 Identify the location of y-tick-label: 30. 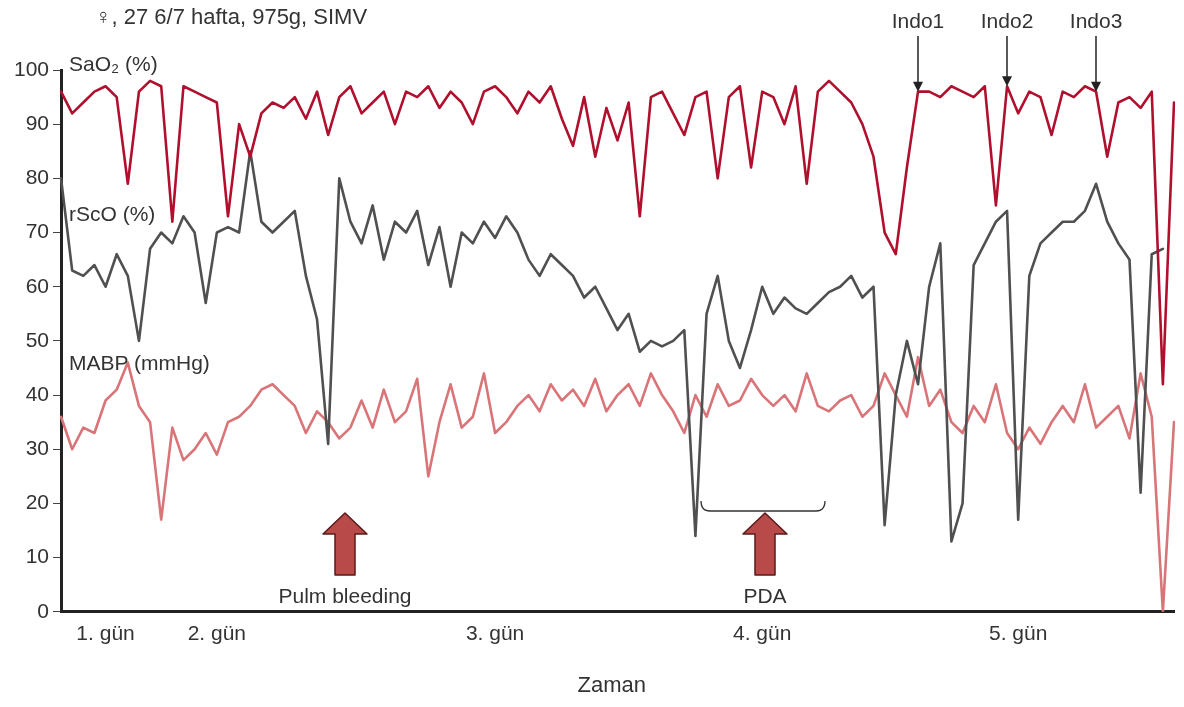
(37, 448).